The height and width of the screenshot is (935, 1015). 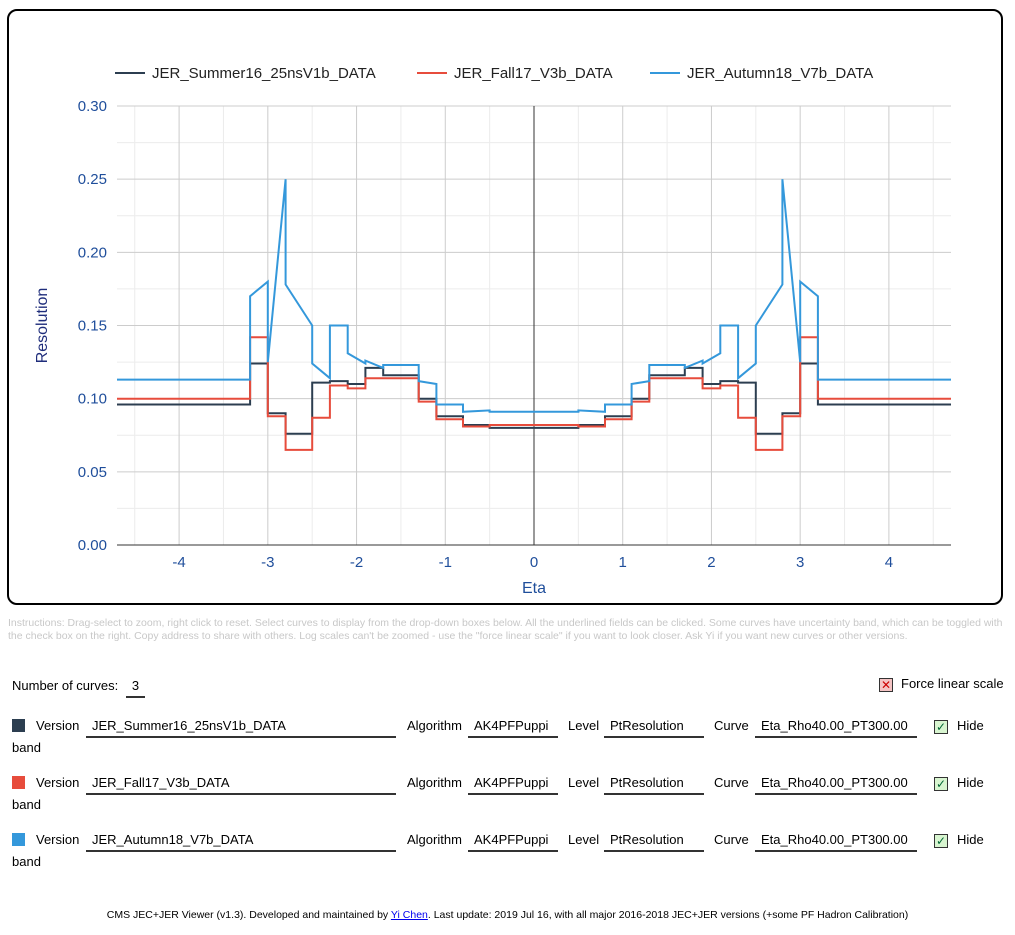 What do you see at coordinates (42, 326) in the screenshot?
I see `y-axis-label: Resolution` at bounding box center [42, 326].